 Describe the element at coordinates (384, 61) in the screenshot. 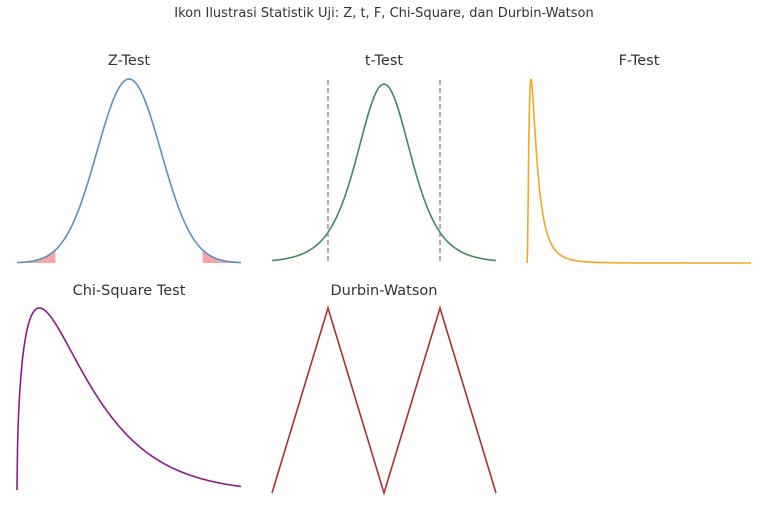

I see `t-test-title: t-Test` at that location.